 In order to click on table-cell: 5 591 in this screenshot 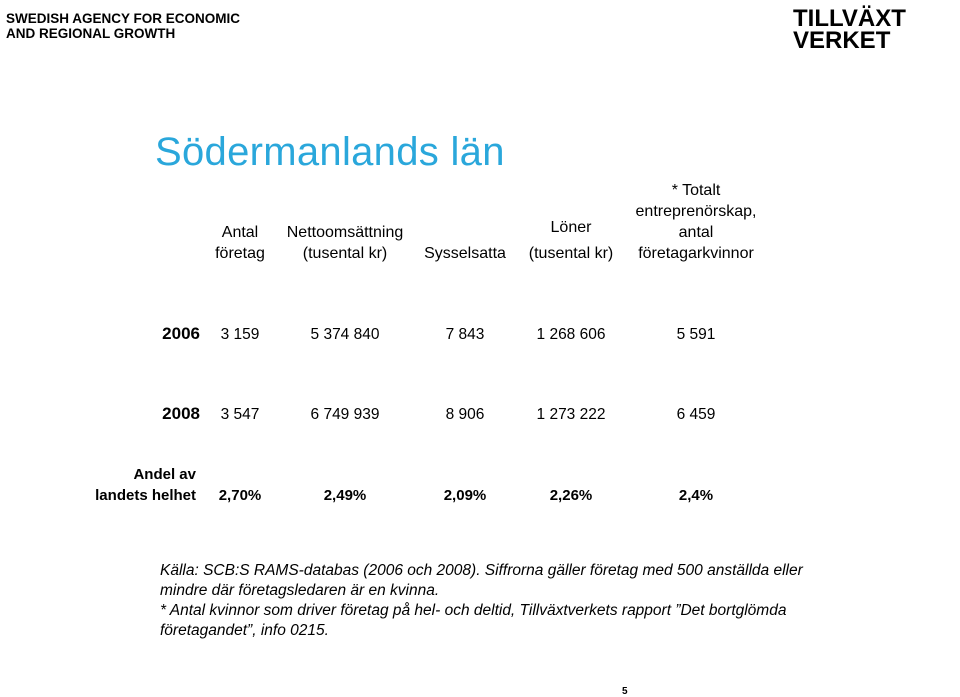, I will do `click(696, 334)`.